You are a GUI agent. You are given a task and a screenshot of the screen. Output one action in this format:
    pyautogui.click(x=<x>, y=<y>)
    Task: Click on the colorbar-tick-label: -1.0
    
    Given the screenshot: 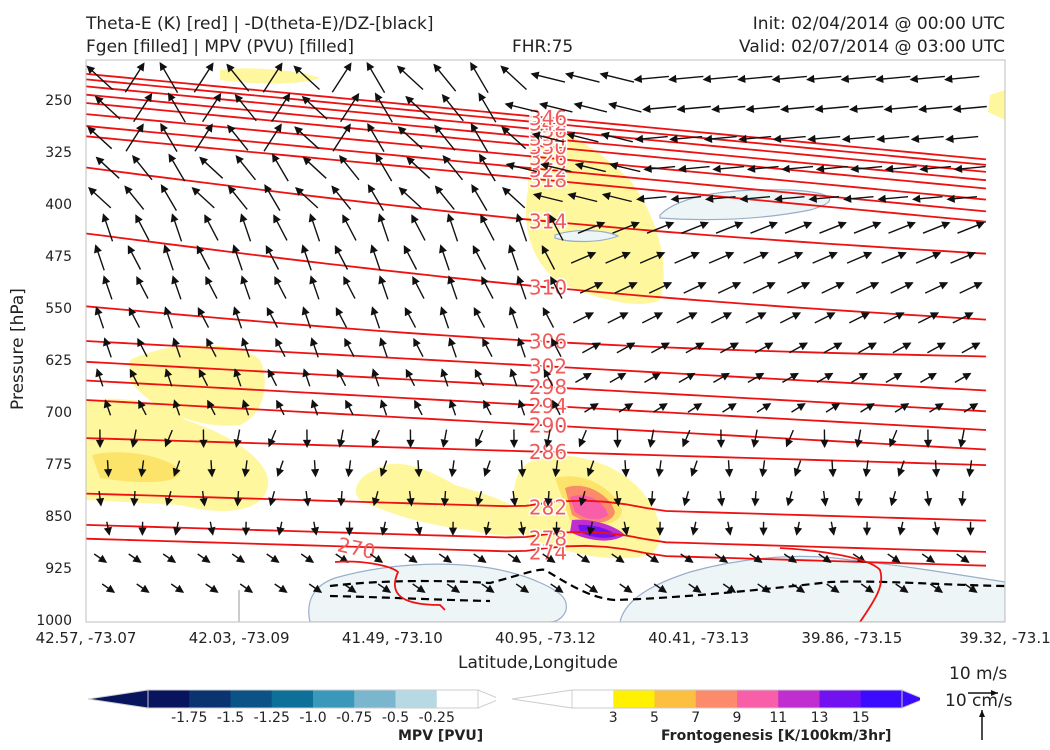 What is the action you would take?
    pyautogui.click(x=313, y=718)
    